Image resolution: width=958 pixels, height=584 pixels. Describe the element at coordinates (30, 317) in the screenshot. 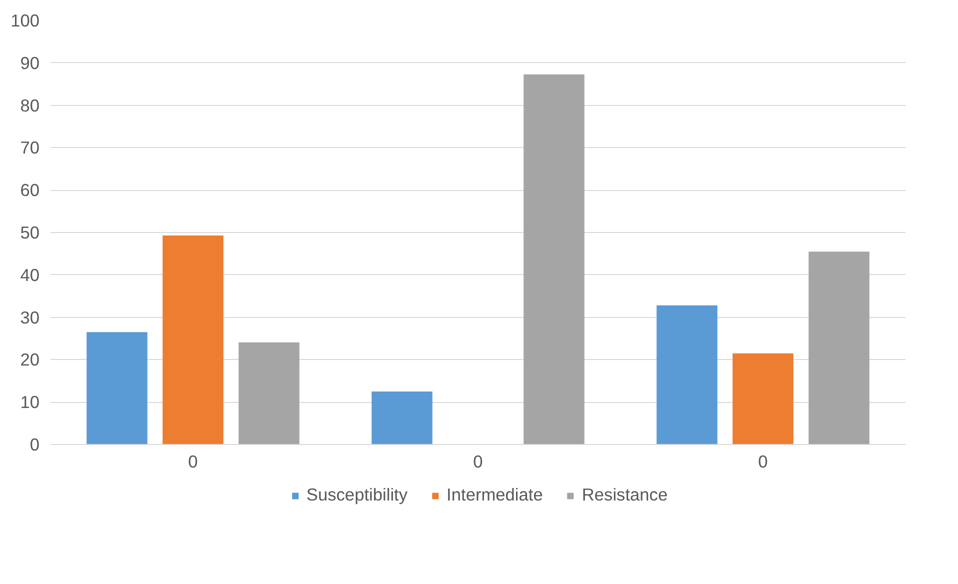

I see `y-tick-label: 30` at that location.